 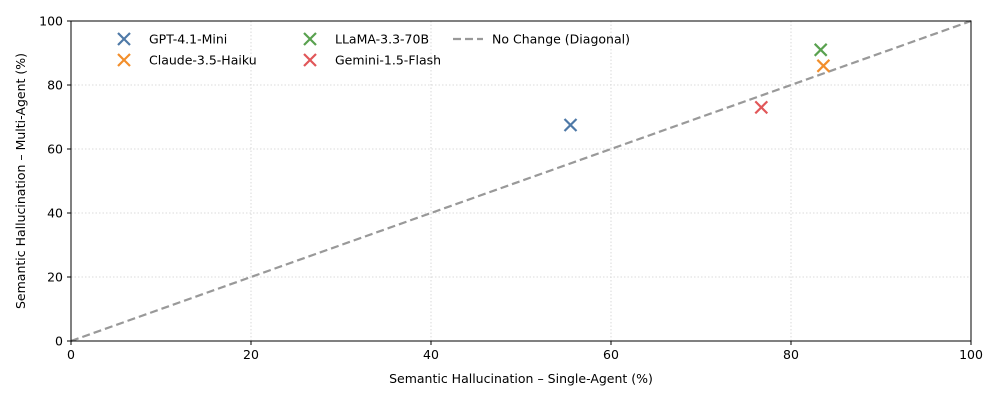 I want to click on legend-label: No Change (Diagonal), so click(x=561, y=39).